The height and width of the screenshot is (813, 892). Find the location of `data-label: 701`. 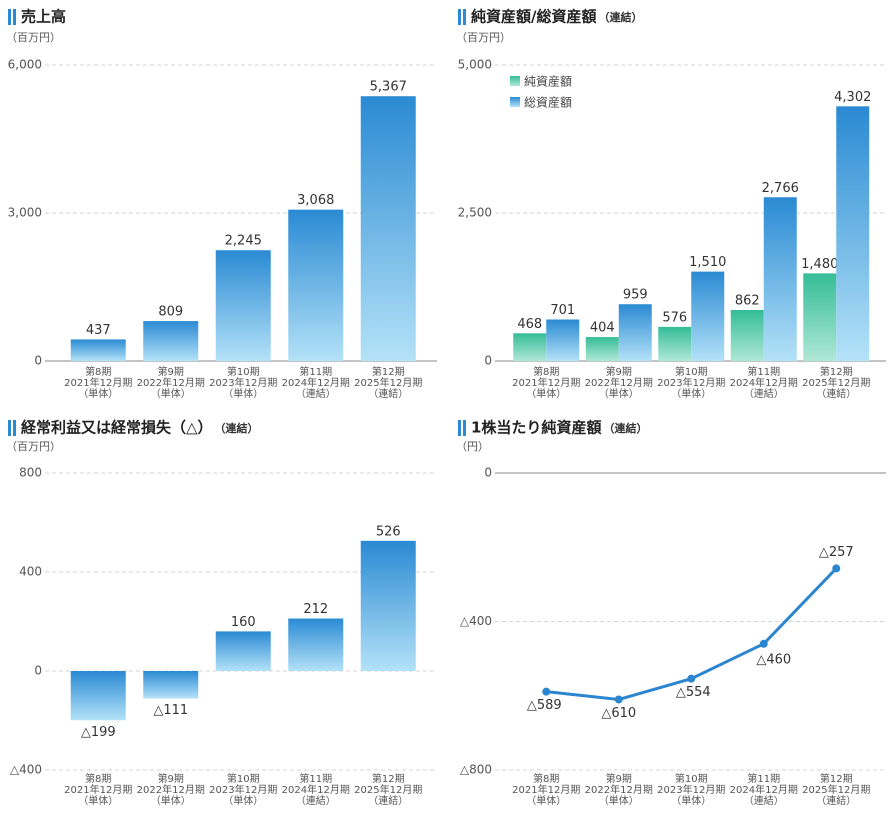

data-label: 701 is located at coordinates (562, 310).